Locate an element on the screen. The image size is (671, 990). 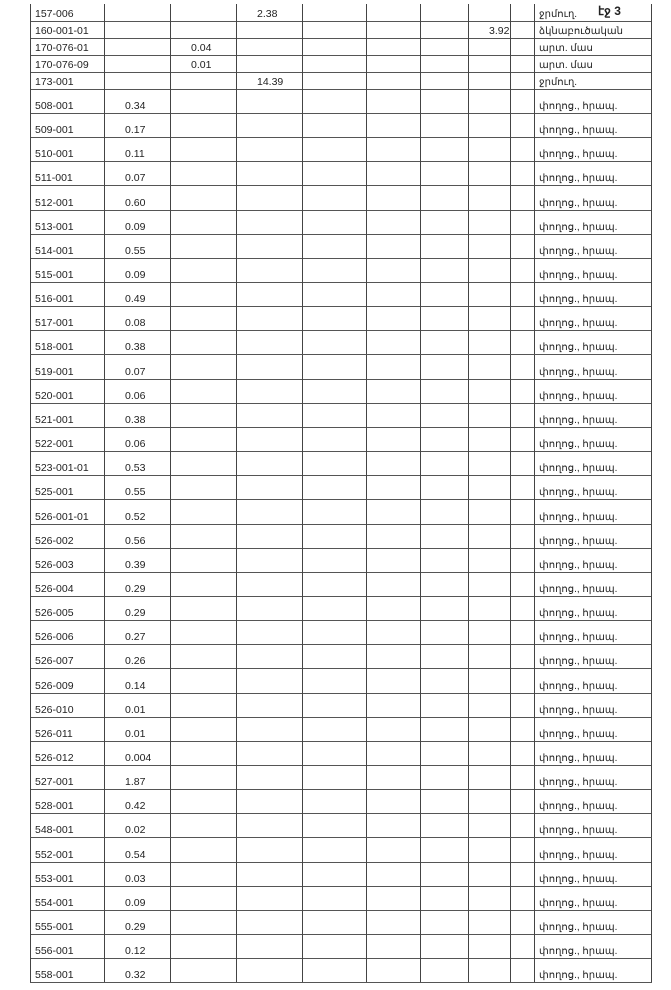
parcel-code: 170-076-01 is located at coordinates (67, 46).